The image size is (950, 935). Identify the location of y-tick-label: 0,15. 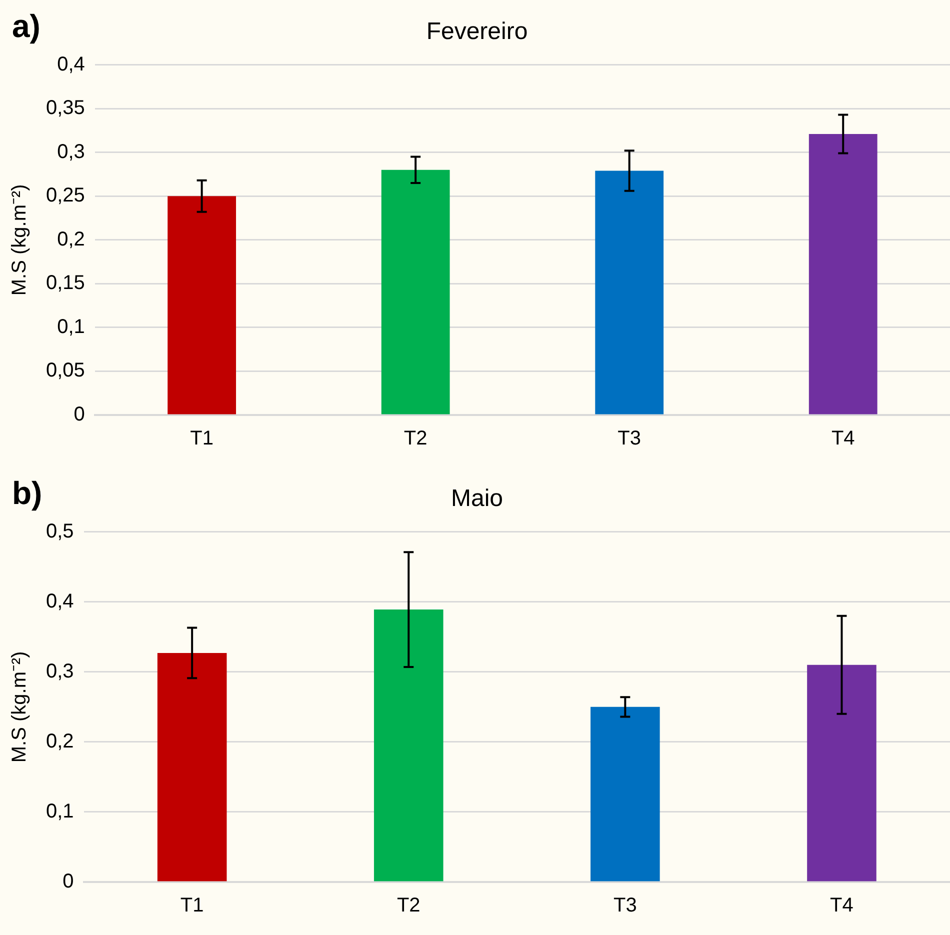
(65, 283).